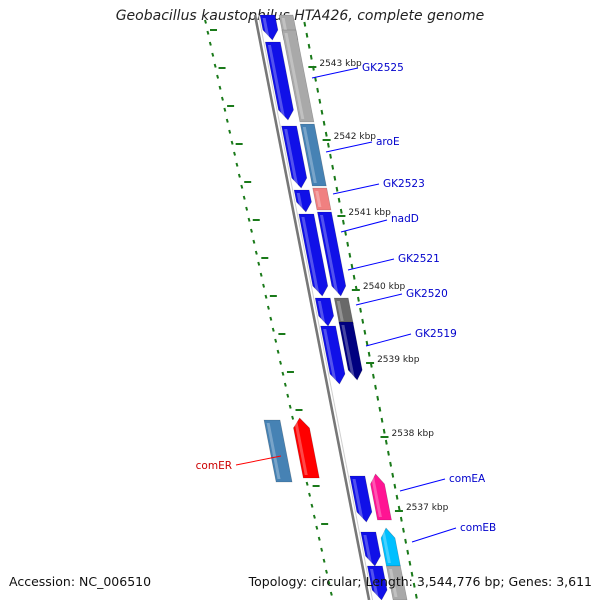  What do you see at coordinates (340, 64) in the screenshot?
I see `kbp-label: 2543 kbp` at bounding box center [340, 64].